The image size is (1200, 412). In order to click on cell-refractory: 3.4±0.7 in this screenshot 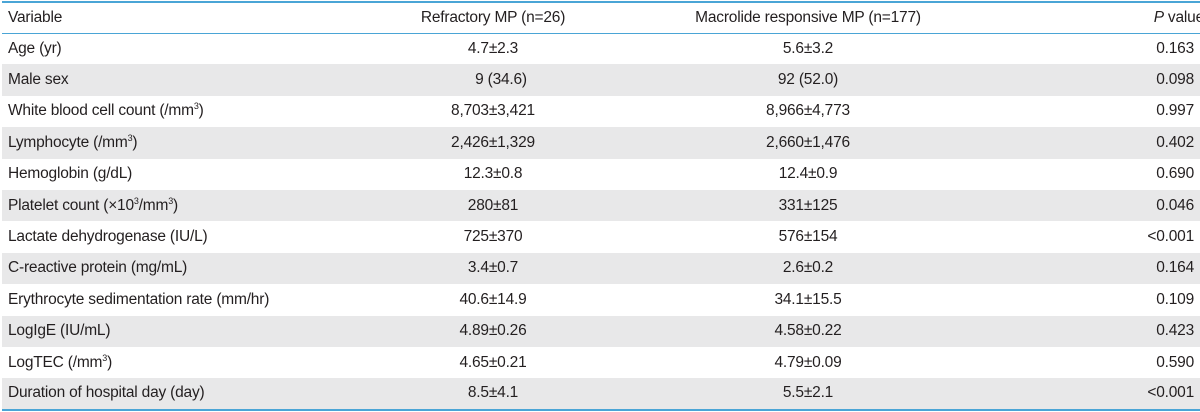, I will do `click(493, 268)`.